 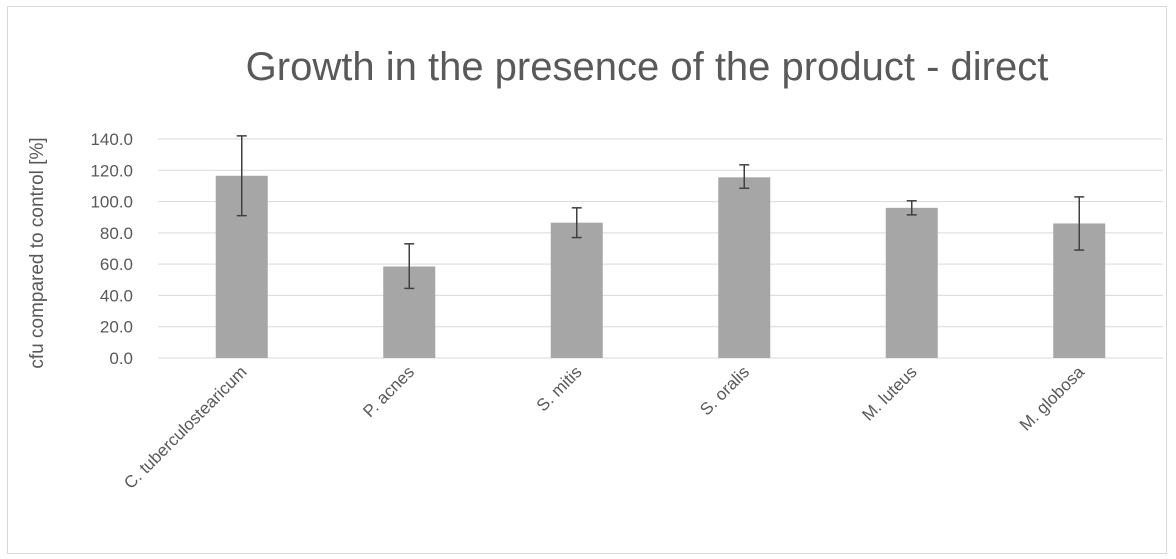 What do you see at coordinates (1052, 398) in the screenshot?
I see `x-category-label-5: M. globosa` at bounding box center [1052, 398].